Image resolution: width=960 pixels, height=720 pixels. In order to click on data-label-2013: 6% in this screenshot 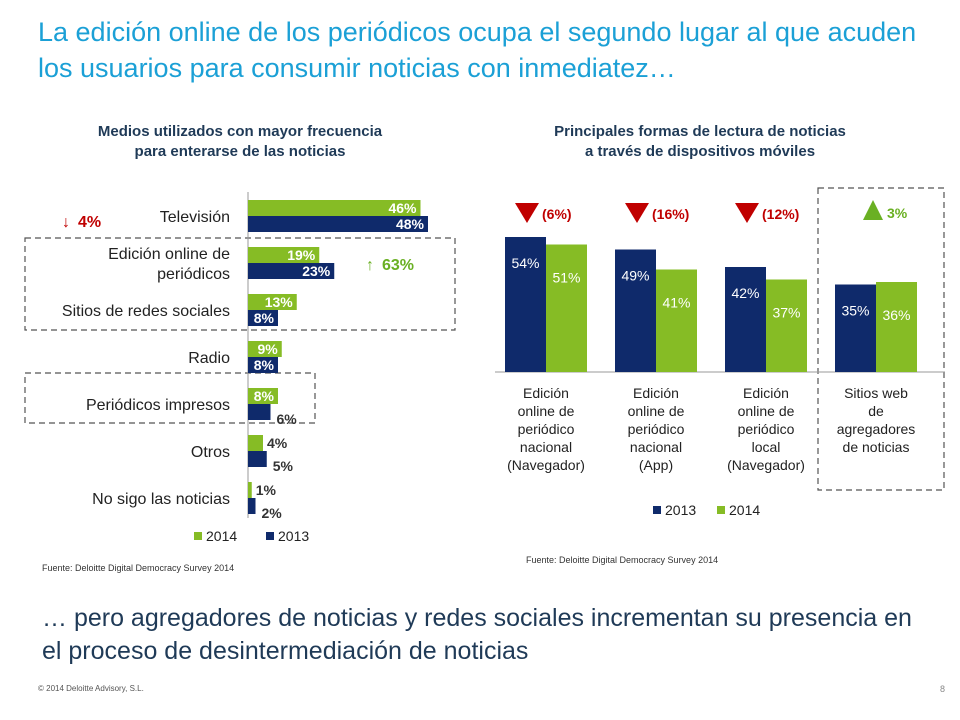, I will do `click(287, 419)`.